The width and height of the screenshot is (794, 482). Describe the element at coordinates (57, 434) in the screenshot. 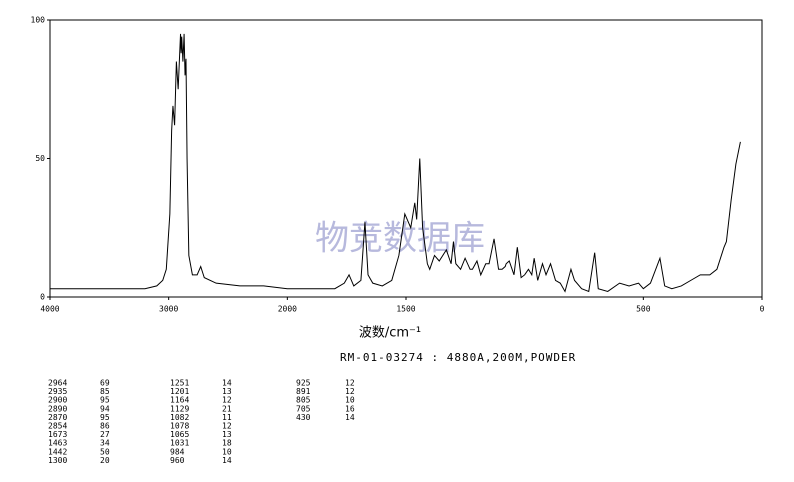

I see `peak-wavenumber: 1673` at that location.